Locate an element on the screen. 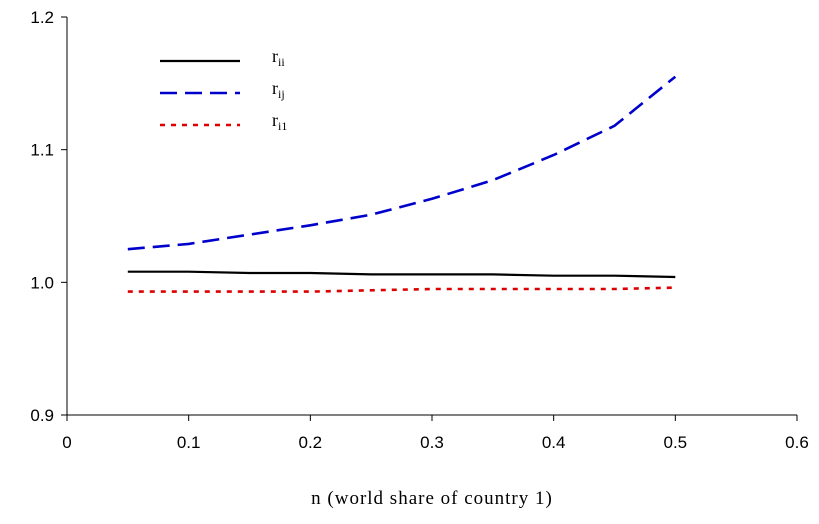 The width and height of the screenshot is (819, 524). legend-label-rij: rij is located at coordinates (278, 89).